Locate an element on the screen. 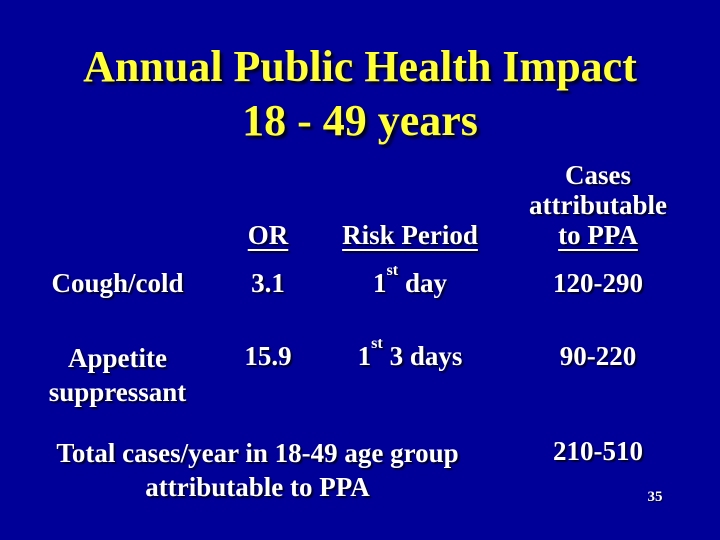 This screenshot has height=540, width=720. risk-rest: day is located at coordinates (422, 283).